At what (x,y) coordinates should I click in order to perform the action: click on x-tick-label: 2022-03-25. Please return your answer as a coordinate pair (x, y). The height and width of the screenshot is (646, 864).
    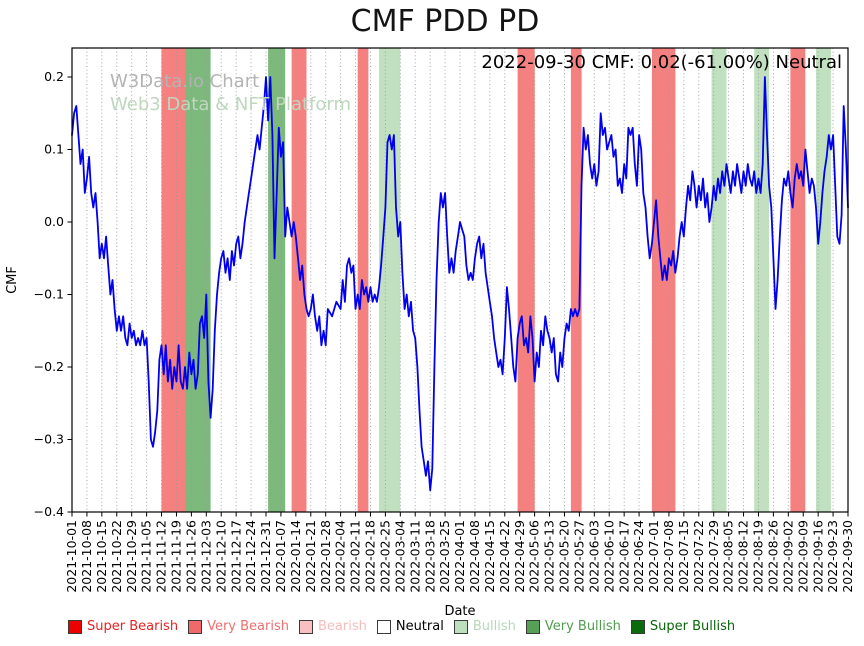
    Looking at the image, I should click on (444, 556).